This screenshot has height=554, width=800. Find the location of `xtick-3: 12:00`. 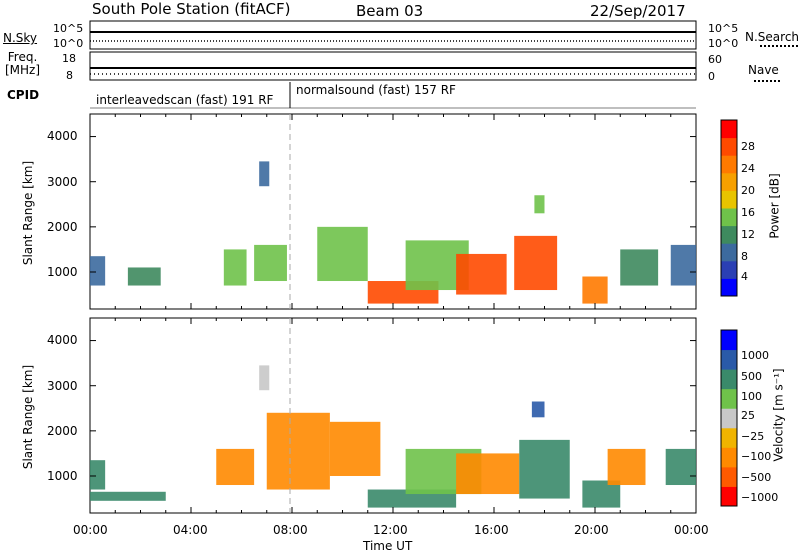

xtick-3: 12:00 is located at coordinates (390, 530).